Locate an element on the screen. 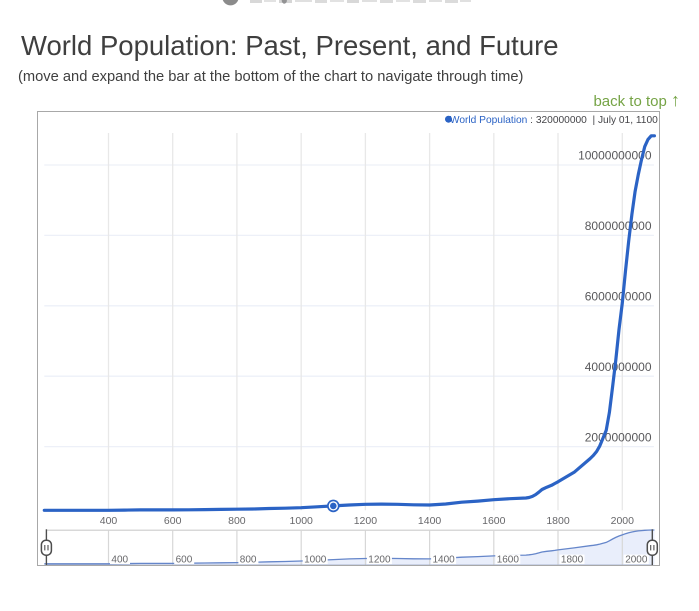 The height and width of the screenshot is (611, 699). svg-text: 4000000000 is located at coordinates (618, 367).